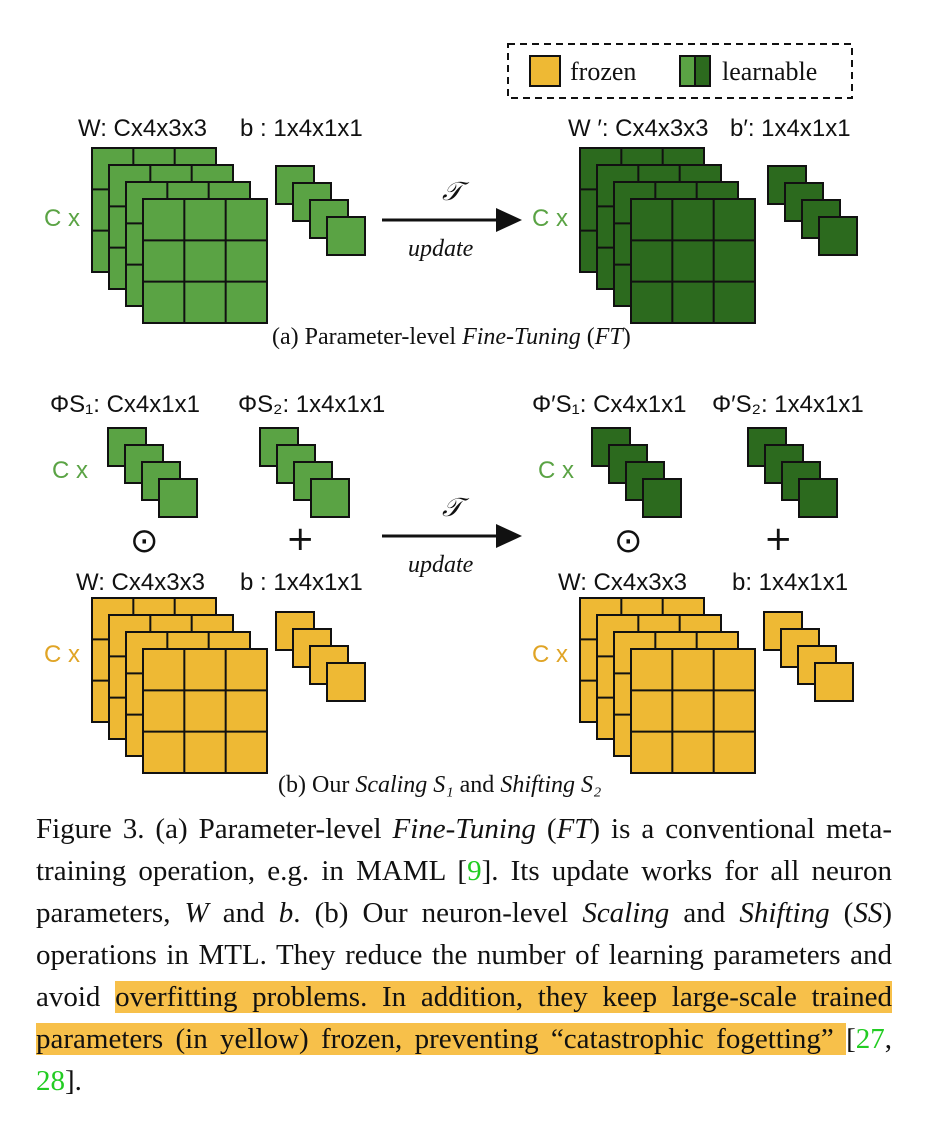  What do you see at coordinates (788, 404) in the screenshot?
I see `panel-b-phi-s2-prime-label: Φ′S₂: 1x4x1x1` at bounding box center [788, 404].